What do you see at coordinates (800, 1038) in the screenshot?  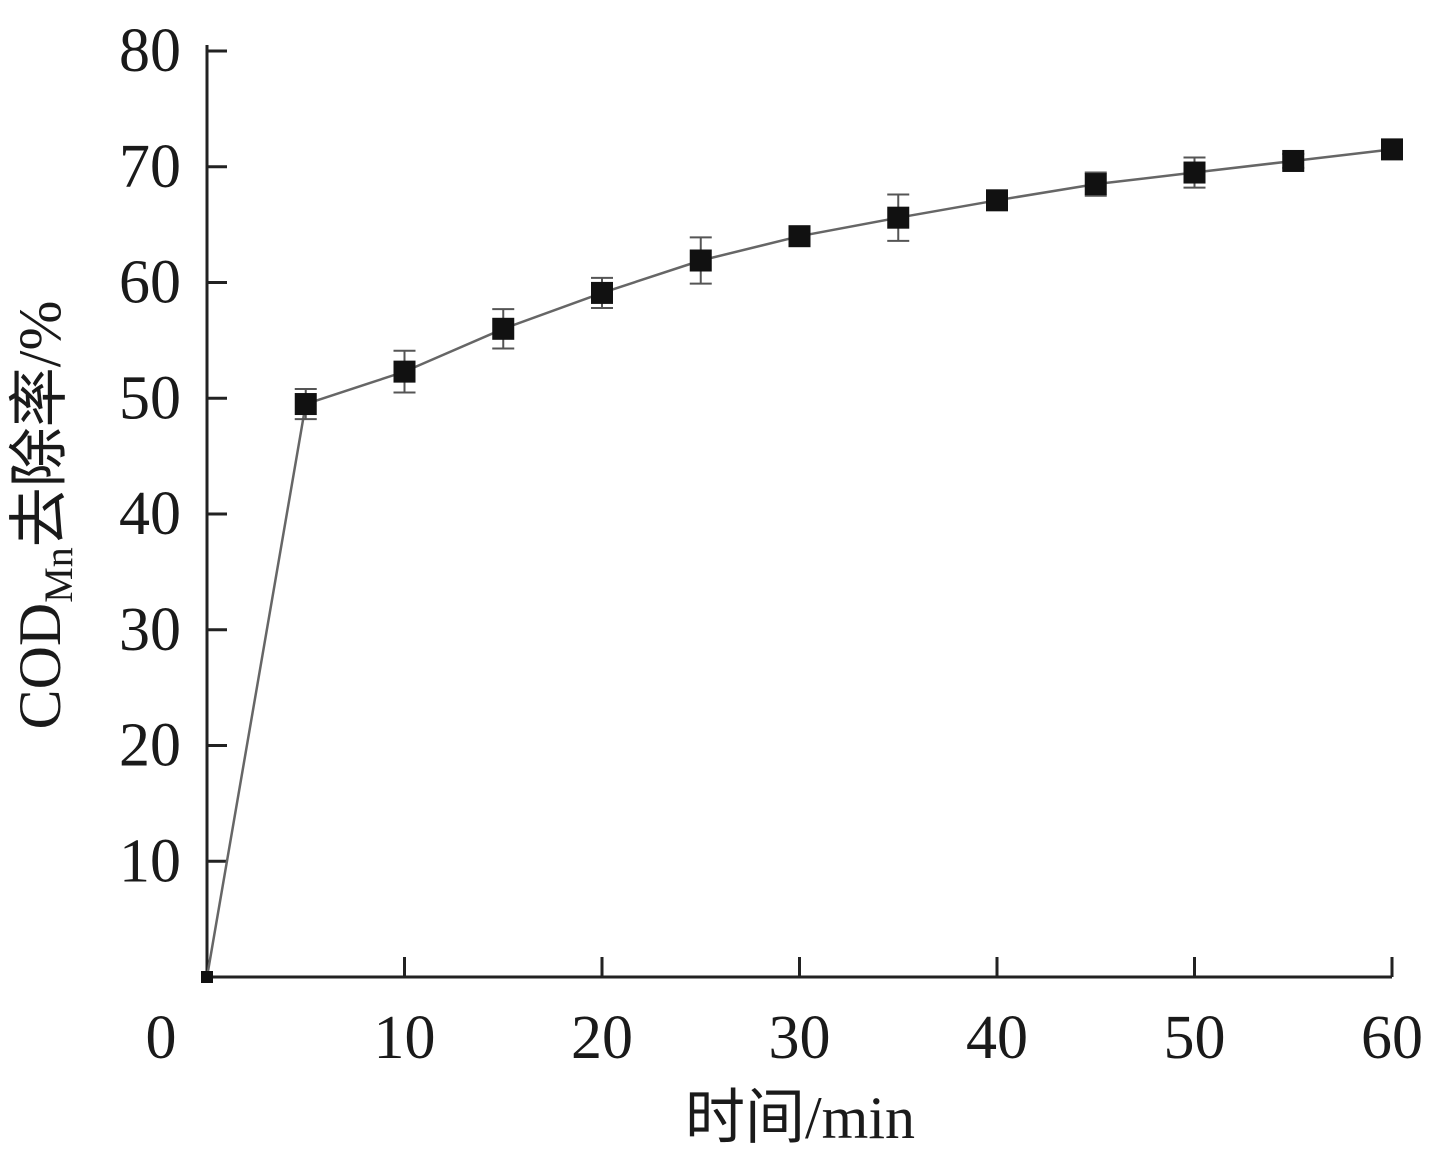 I see `x-tick-label: 30` at bounding box center [800, 1038].